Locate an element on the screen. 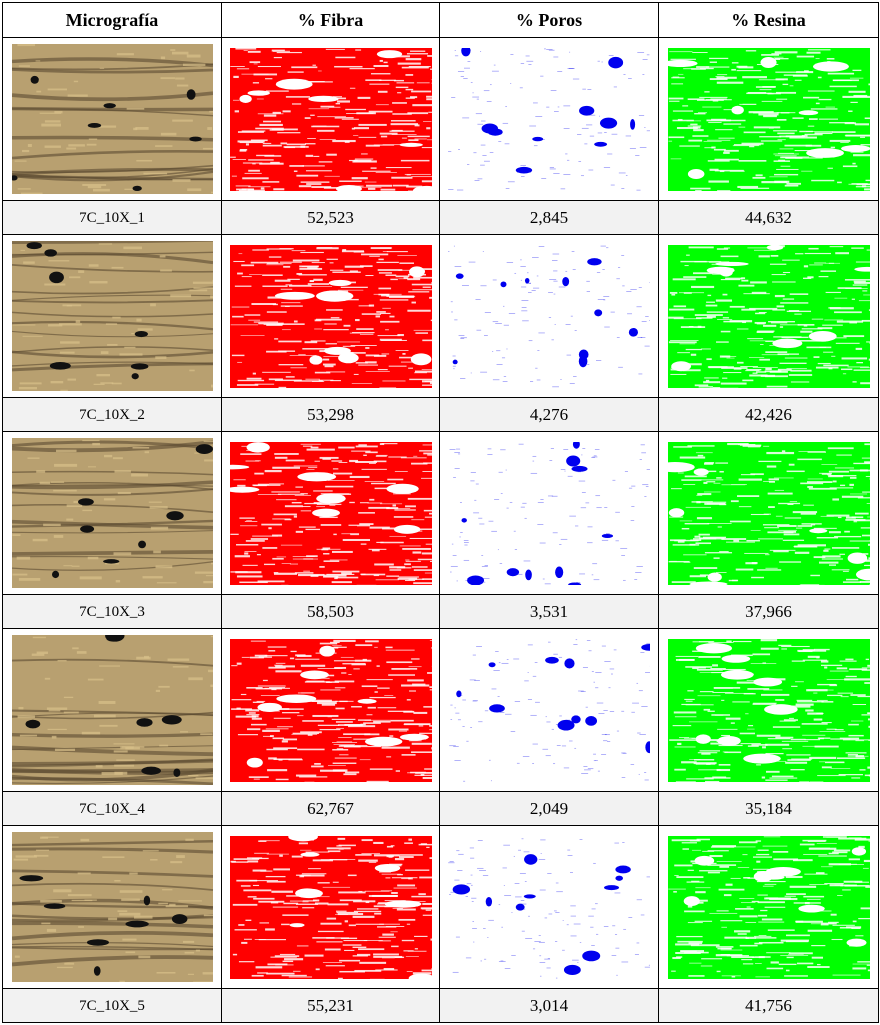  fibra-value: 53,298 is located at coordinates (330, 414).